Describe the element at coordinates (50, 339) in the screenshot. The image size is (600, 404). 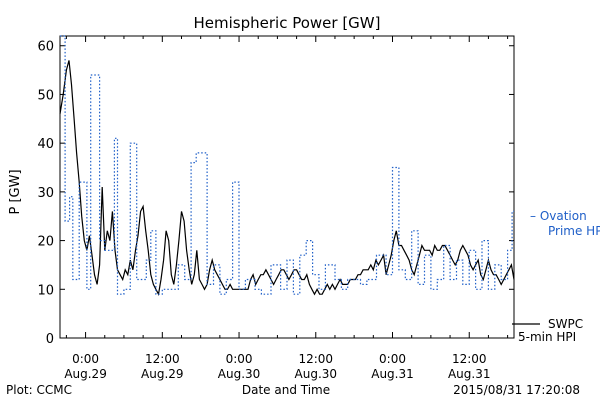
I see `y-tick-label: 0` at that location.